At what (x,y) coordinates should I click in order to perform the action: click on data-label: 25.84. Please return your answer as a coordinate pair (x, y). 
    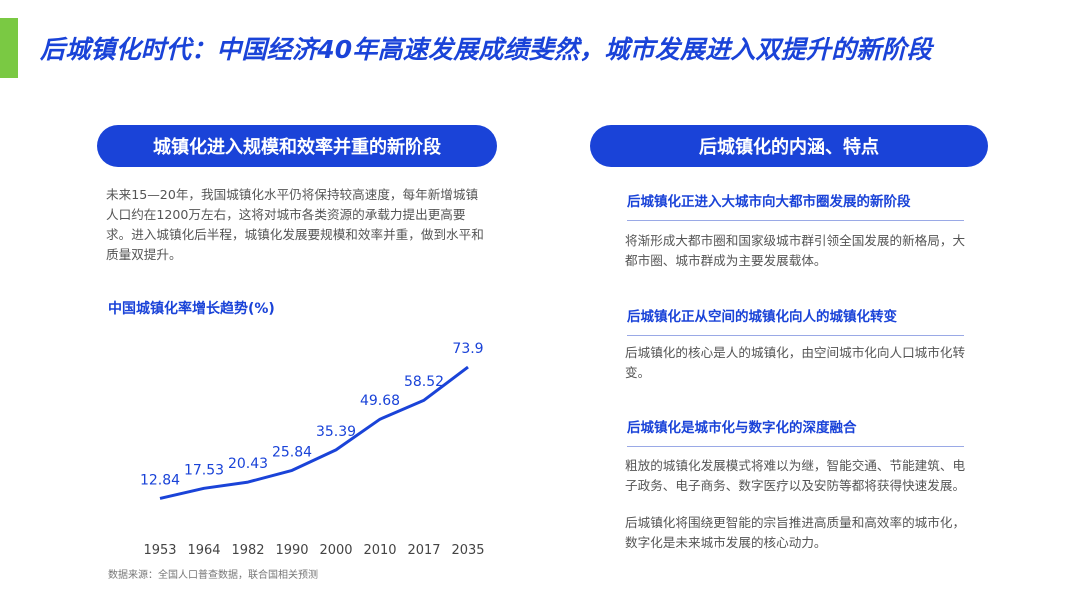
    Looking at the image, I should click on (292, 452).